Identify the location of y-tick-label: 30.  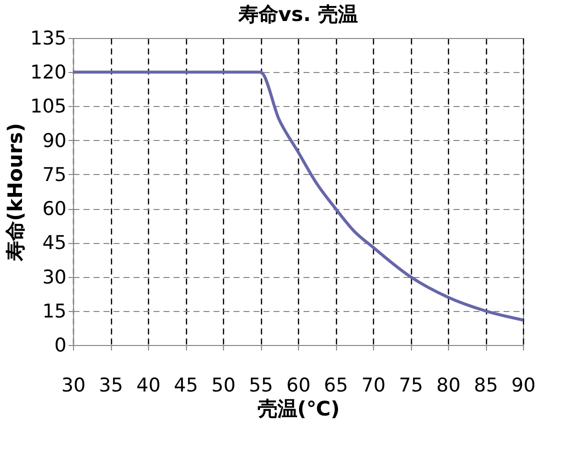
(54, 277).